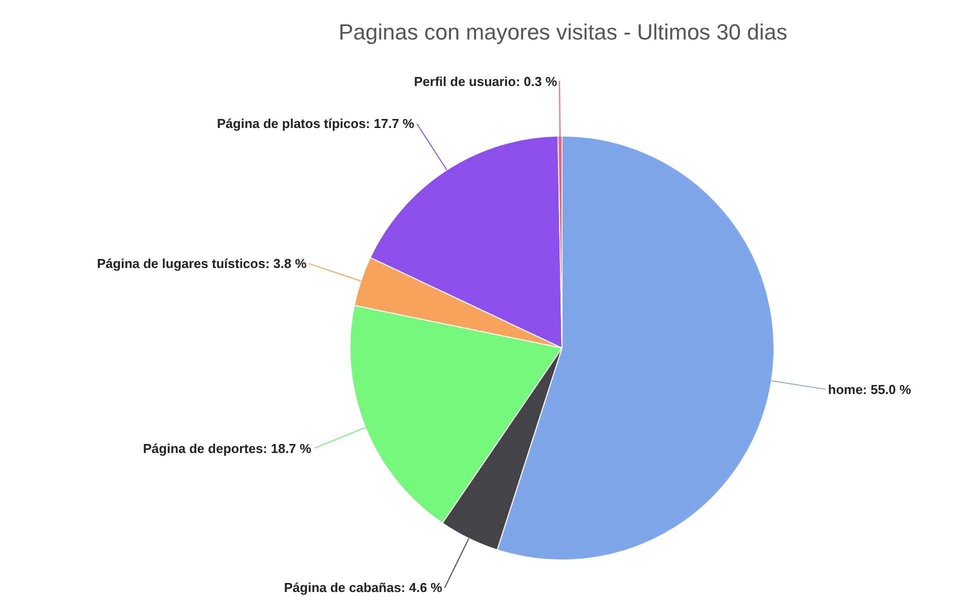 Image resolution: width=960 pixels, height=604 pixels. What do you see at coordinates (486, 81) in the screenshot?
I see `slice-label: Perfil de usuario: 0.3 %` at bounding box center [486, 81].